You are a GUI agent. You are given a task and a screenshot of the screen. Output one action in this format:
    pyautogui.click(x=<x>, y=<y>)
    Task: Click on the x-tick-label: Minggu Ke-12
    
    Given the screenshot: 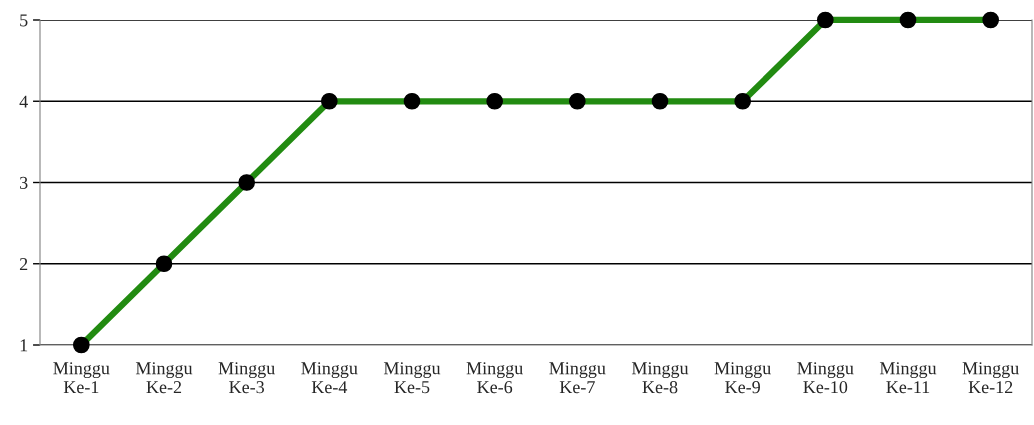 What is the action you would take?
    pyautogui.click(x=990, y=378)
    